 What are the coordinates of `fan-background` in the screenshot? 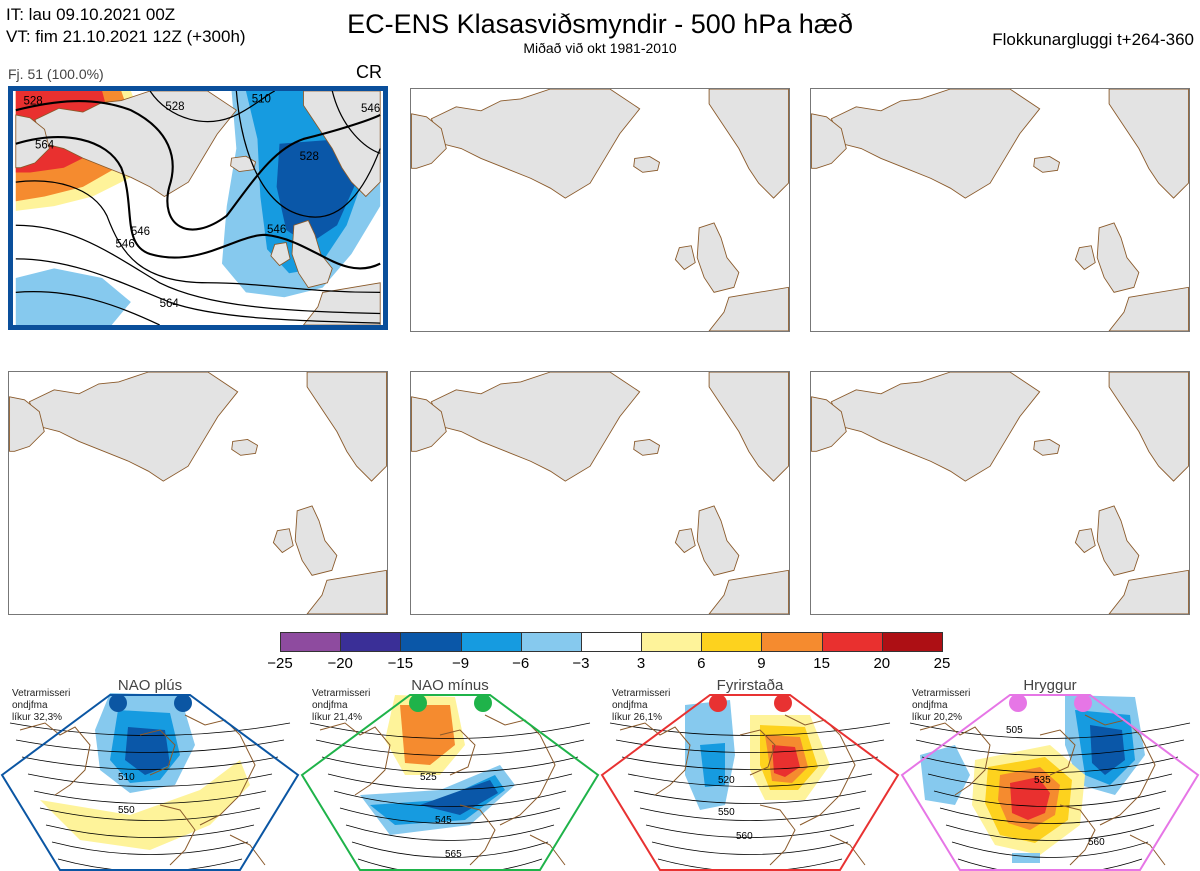 It's located at (450, 782).